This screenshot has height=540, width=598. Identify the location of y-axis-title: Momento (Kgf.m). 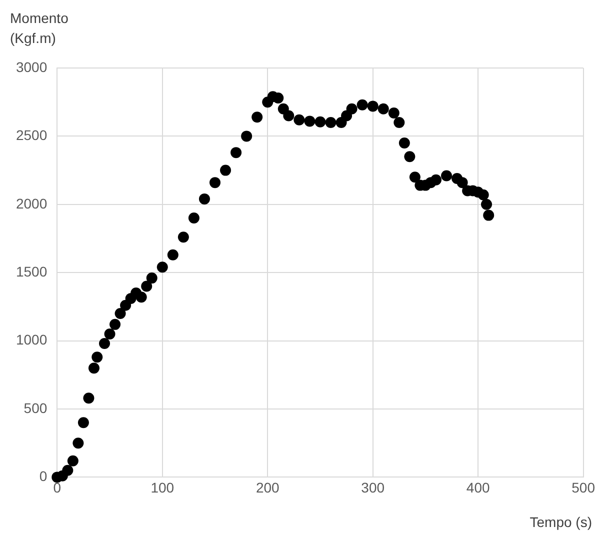
(40, 28).